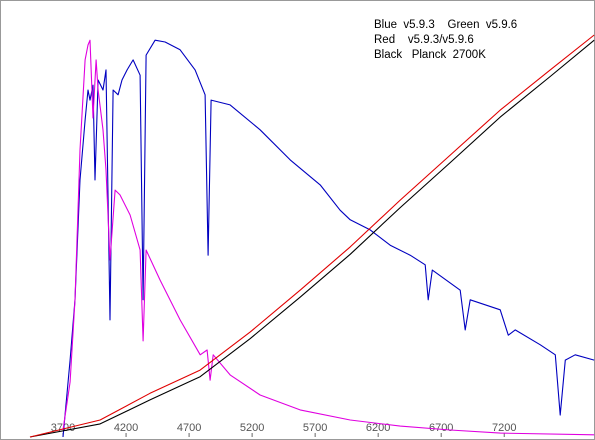 The width and height of the screenshot is (595, 440). Describe the element at coordinates (445, 25) in the screenshot. I see `legend-note: Blue v5.9.3 Green v5.9.6` at that location.